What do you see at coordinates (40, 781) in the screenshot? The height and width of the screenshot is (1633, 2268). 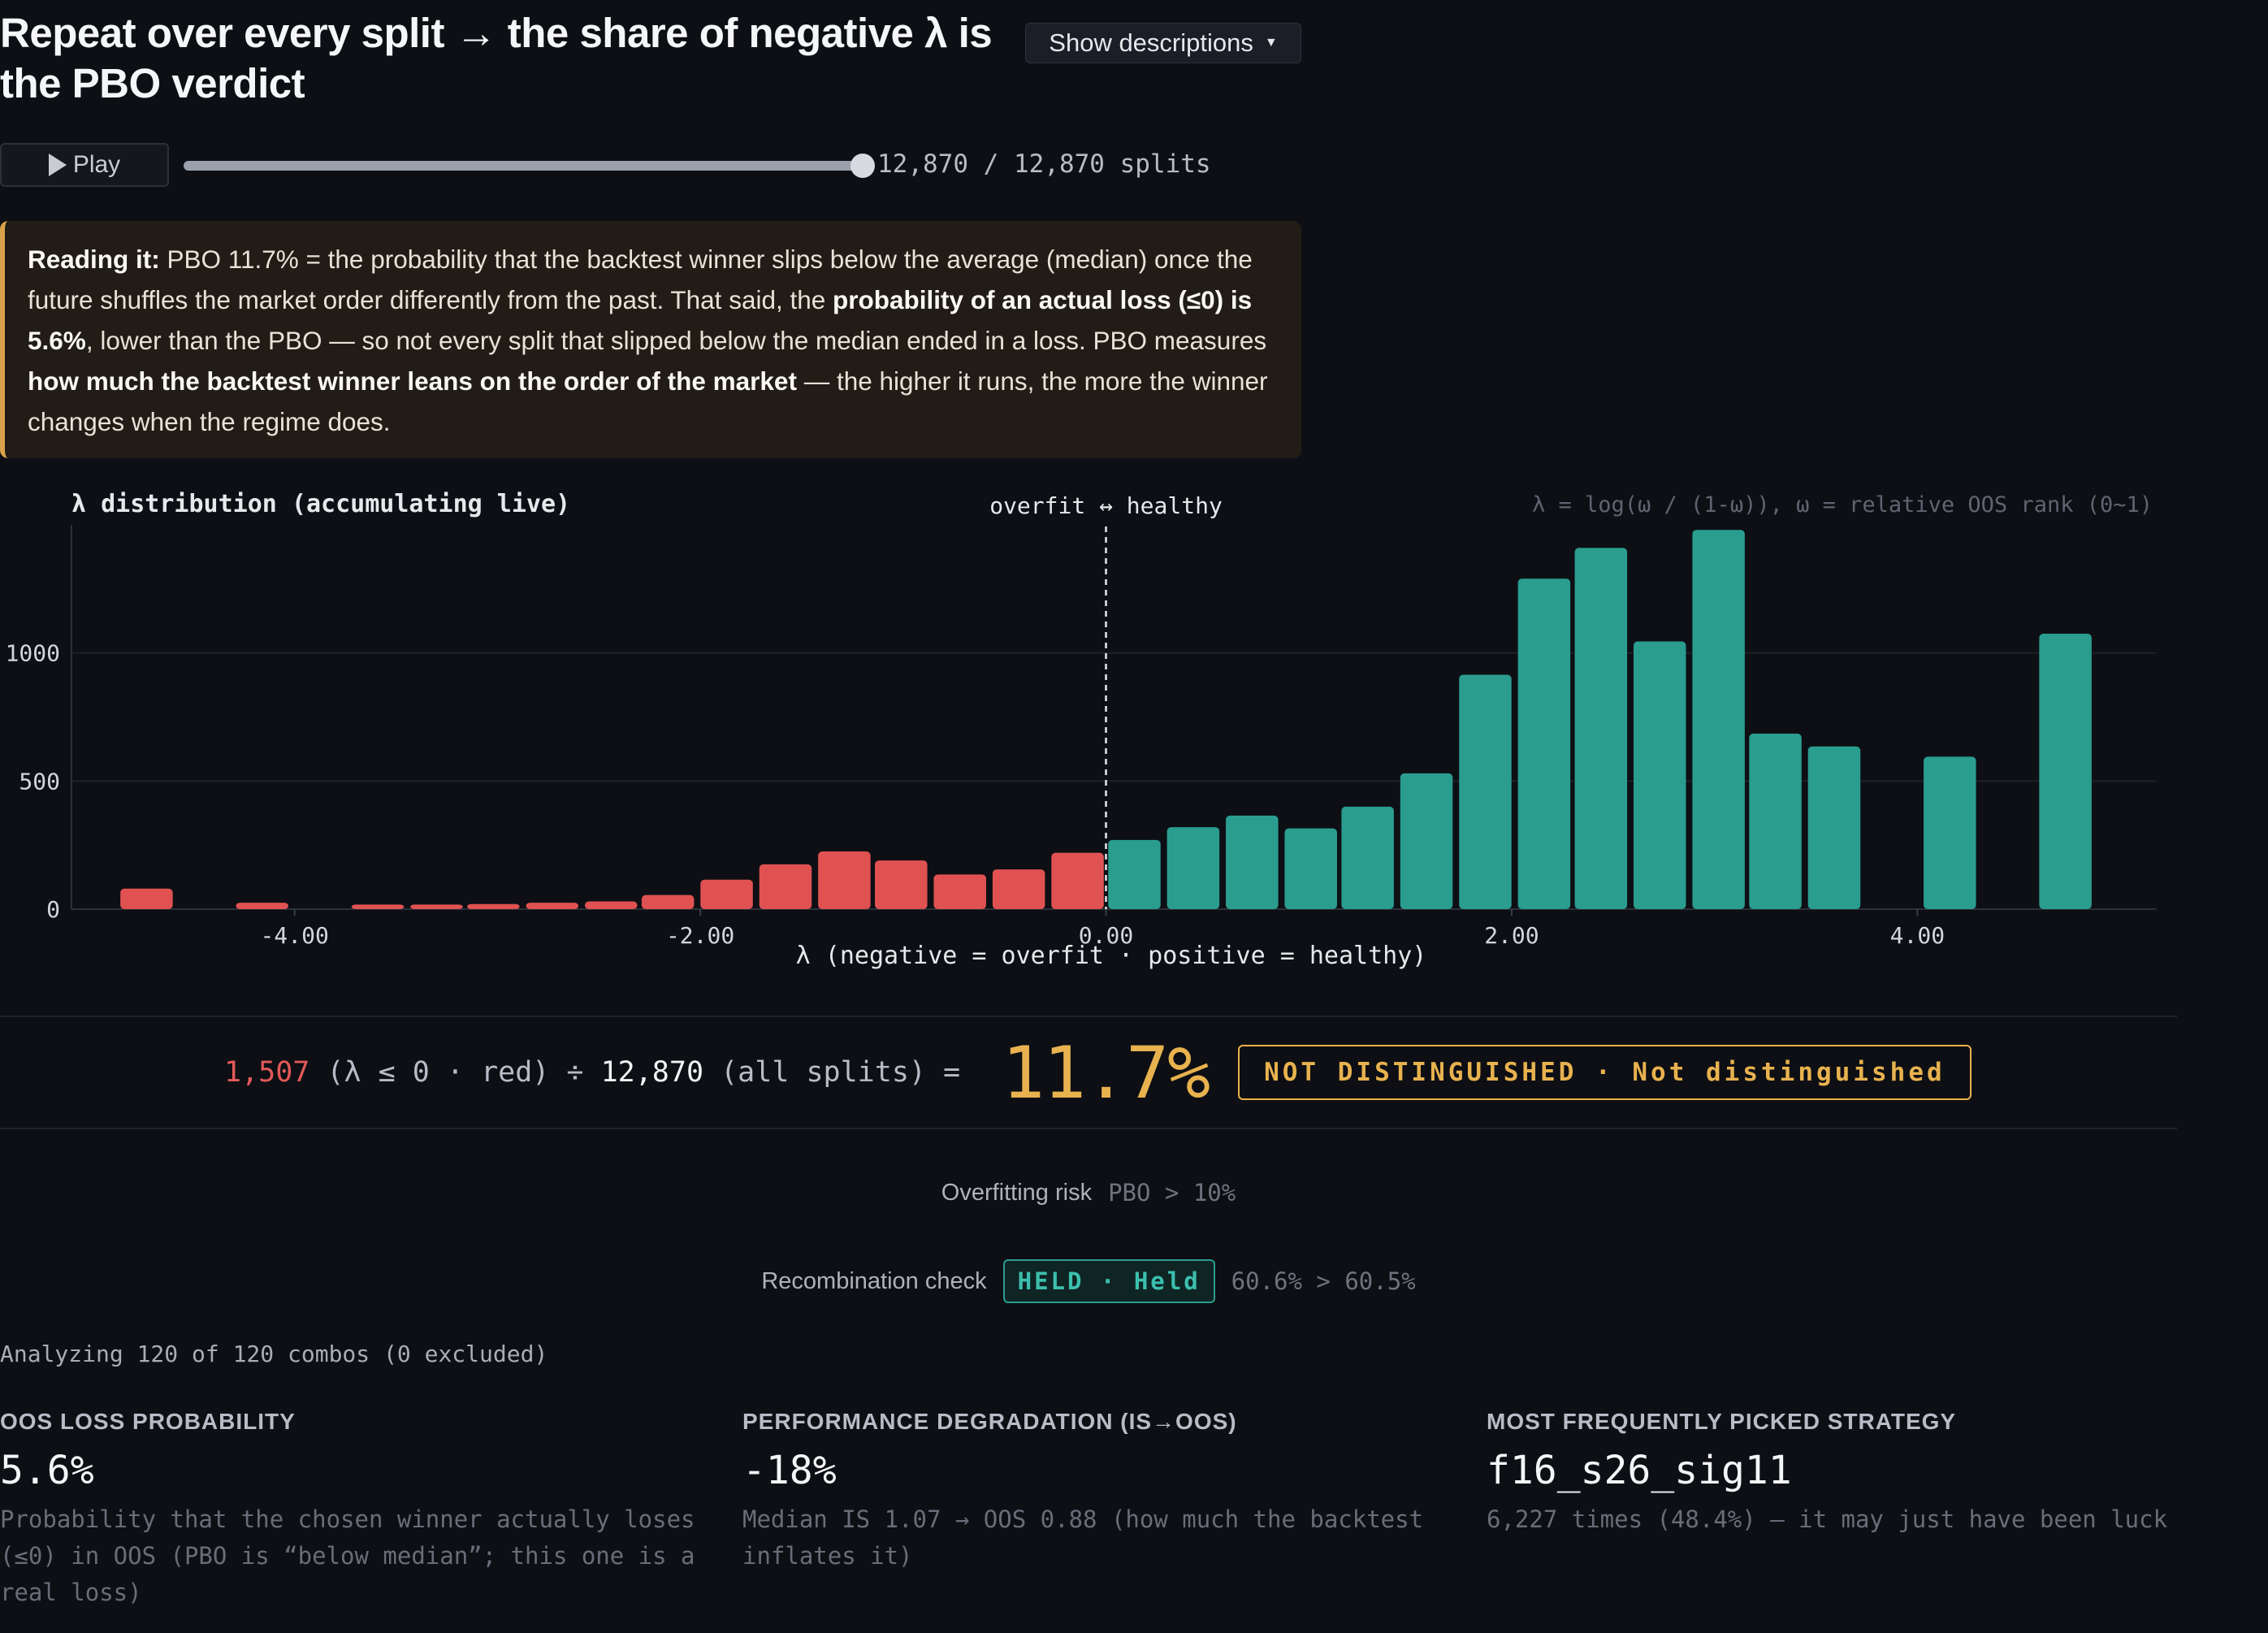 I see `y-tick-label: 500` at bounding box center [40, 781].